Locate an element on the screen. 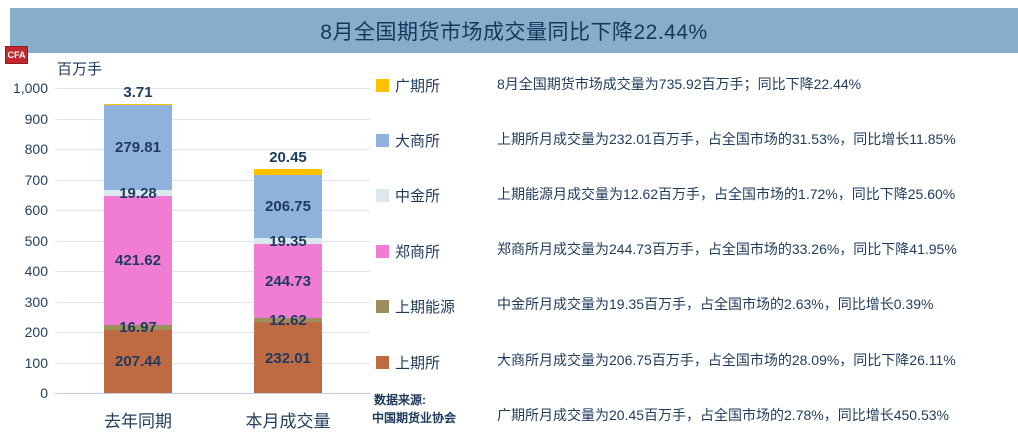  bar-value-label: 12.62 is located at coordinates (288, 321).